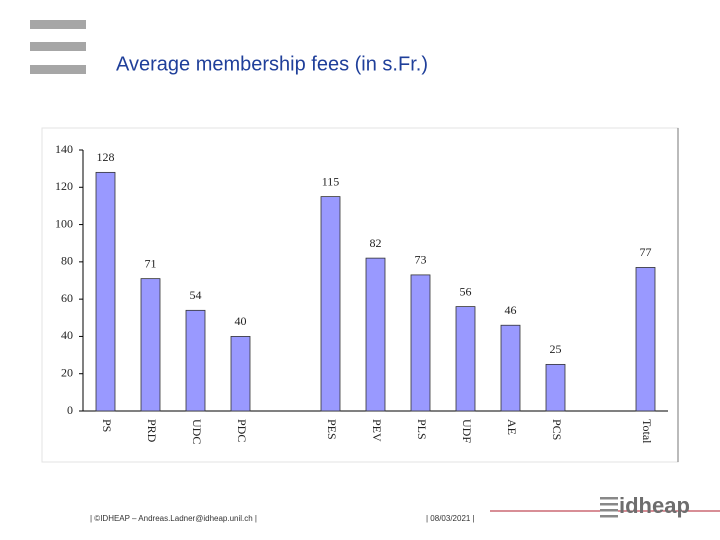 This screenshot has height=540, width=720. What do you see at coordinates (511, 310) in the screenshot?
I see `value-label: 46` at bounding box center [511, 310].